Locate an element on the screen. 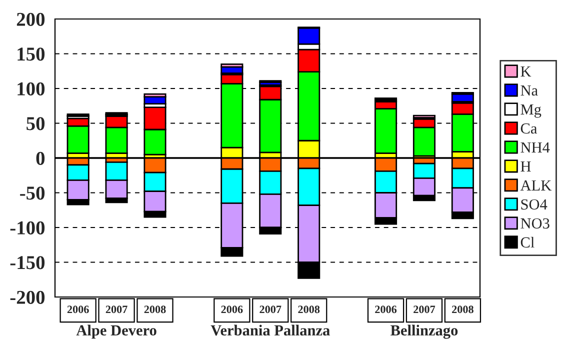  y-tick-label: 50 is located at coordinates (35, 123).